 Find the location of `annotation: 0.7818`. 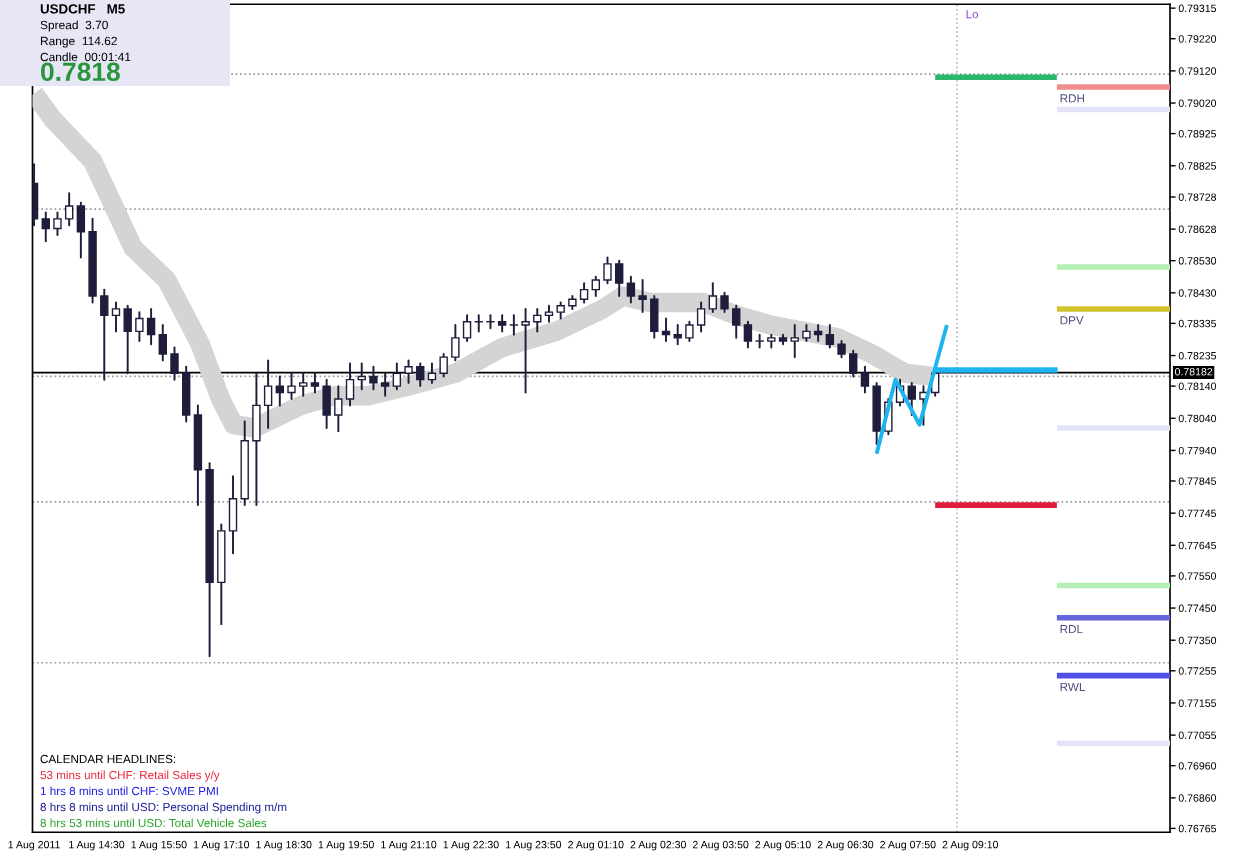

annotation: 0.7818 is located at coordinates (80, 72).